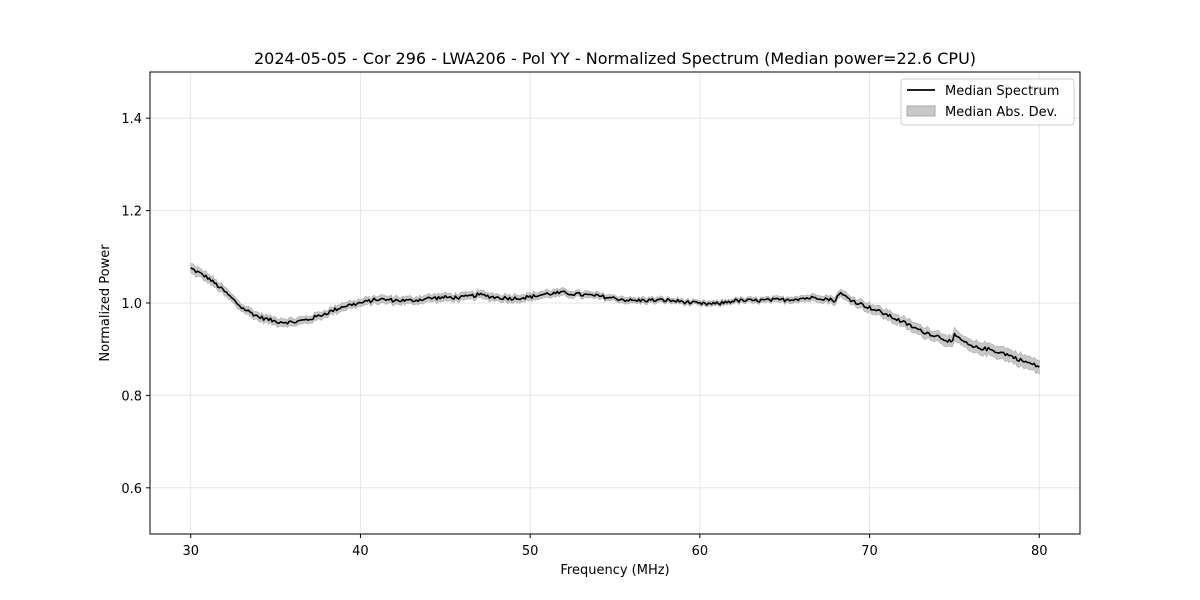 The width and height of the screenshot is (1200, 600). Describe the element at coordinates (700, 551) in the screenshot. I see `x-tick-label: 60` at that location.